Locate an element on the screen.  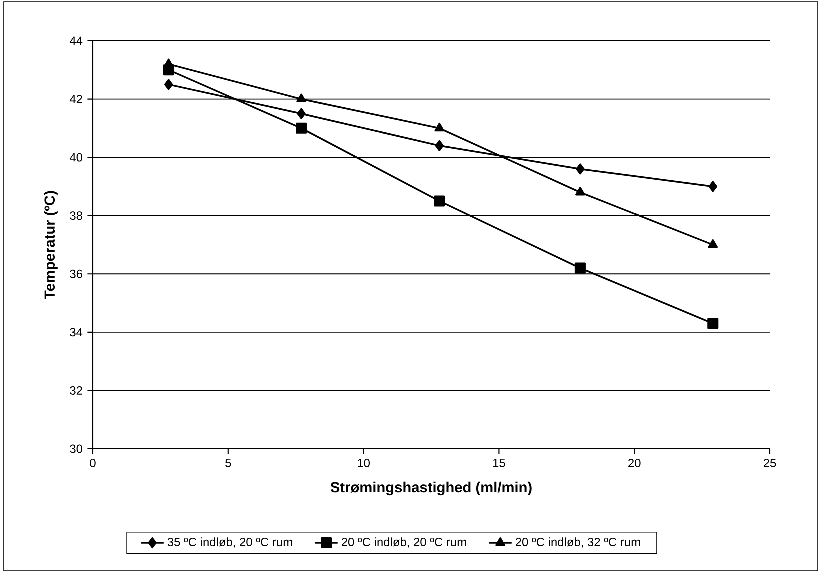
x-tick-label: 25 is located at coordinates (770, 463).